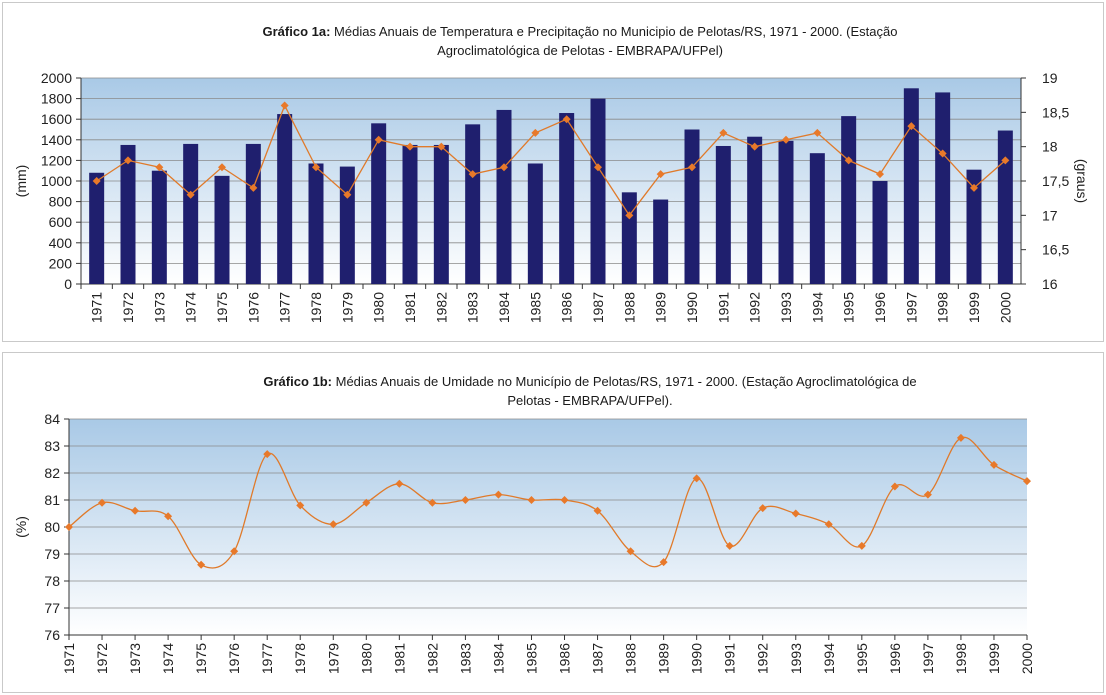  I want to click on y2-tick-label-1a: 18,5, so click(1055, 112).